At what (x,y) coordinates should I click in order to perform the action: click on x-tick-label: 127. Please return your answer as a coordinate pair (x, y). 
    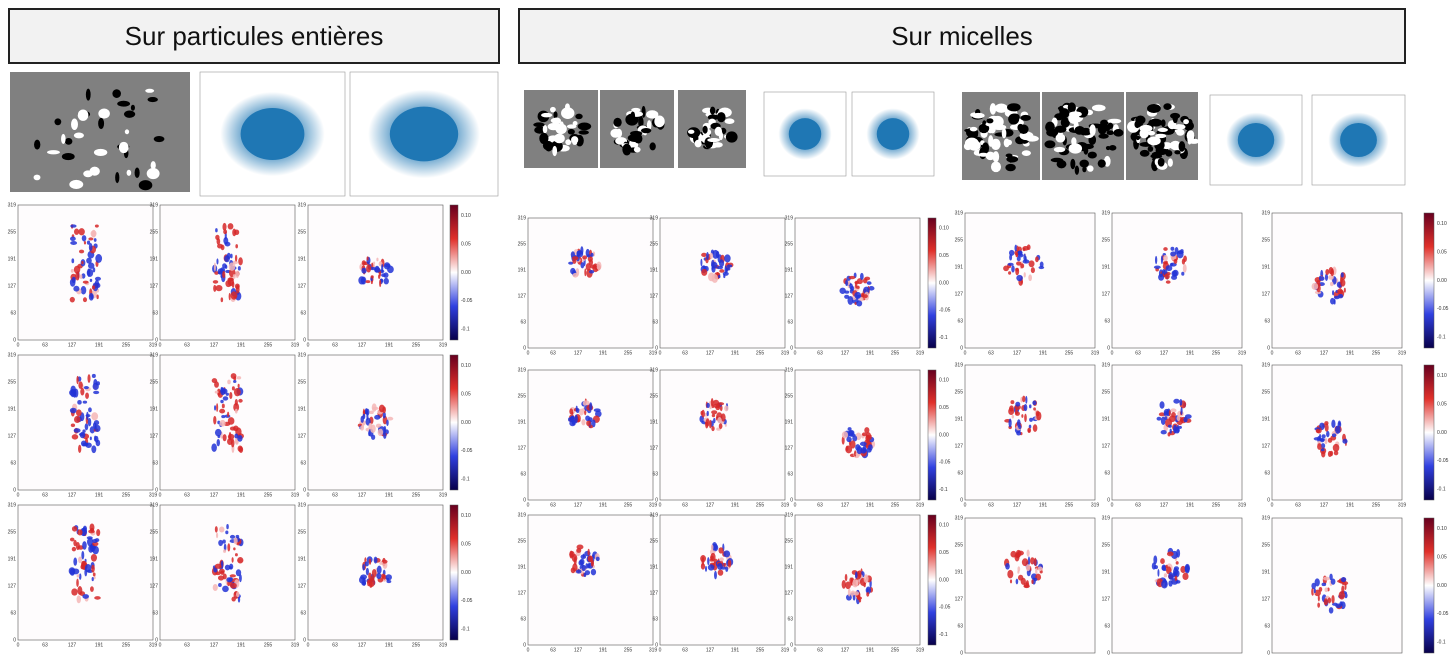
    Looking at the image, I should click on (1017, 505).